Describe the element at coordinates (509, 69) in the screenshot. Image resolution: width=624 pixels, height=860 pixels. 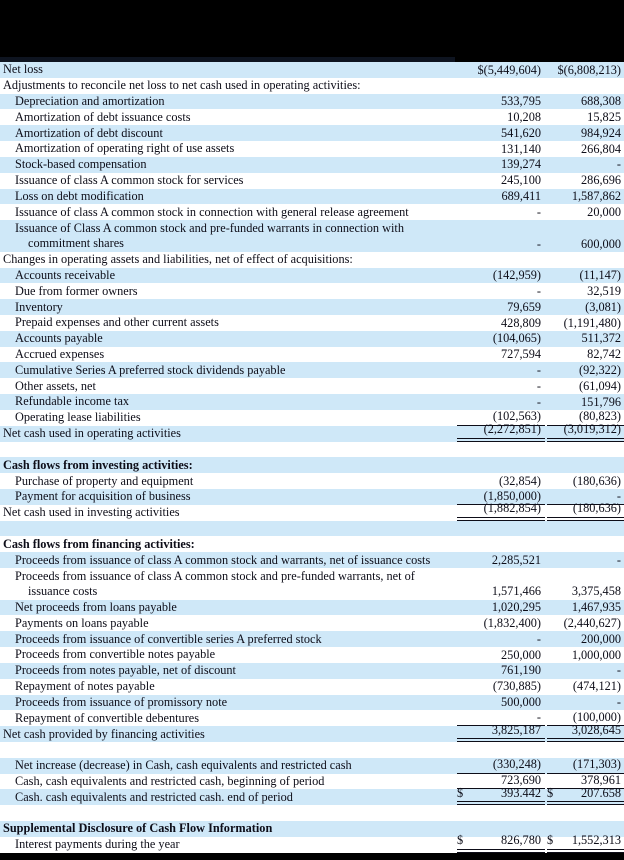
I see `value-col1-number: $(5,449,604)` at that location.